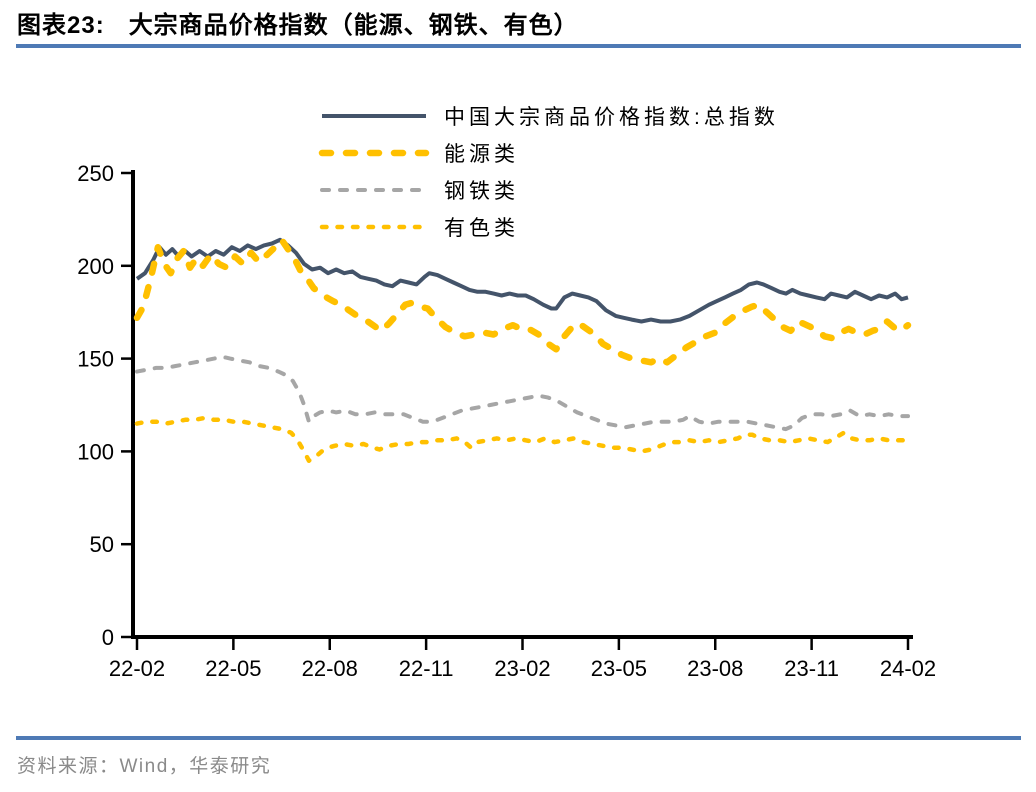 This screenshot has width=1036, height=792. I want to click on legend-label-total: 中国大宗商品价格指数:总指数, so click(611, 117).